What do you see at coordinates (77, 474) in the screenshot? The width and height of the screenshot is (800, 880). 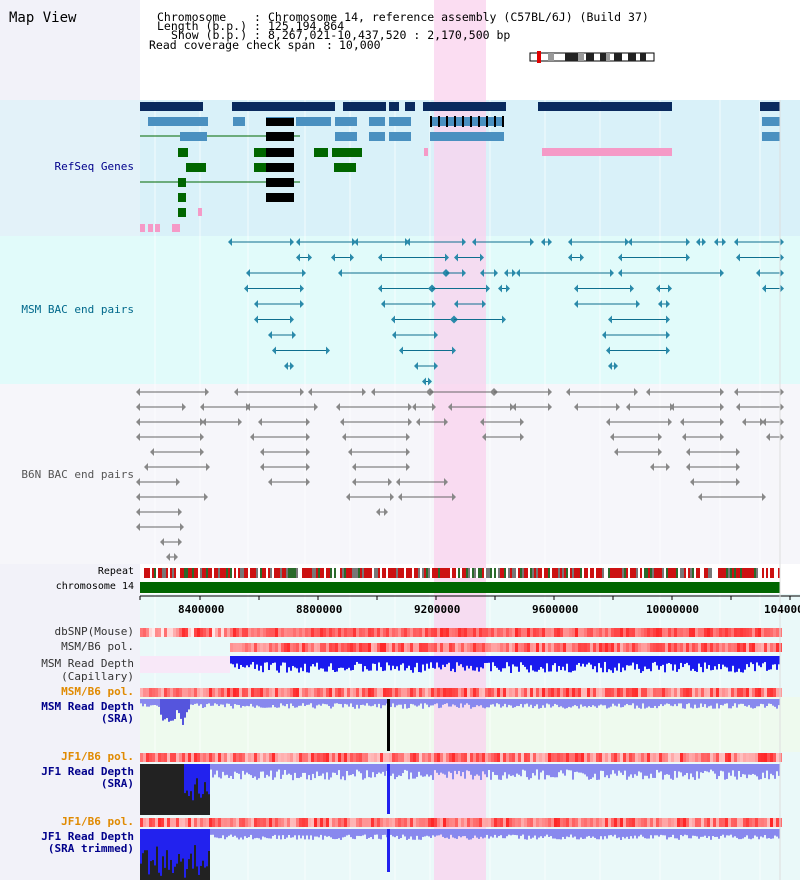 I see `track-label-b6n-bac: B6N BAC end pairs` at bounding box center [77, 474].